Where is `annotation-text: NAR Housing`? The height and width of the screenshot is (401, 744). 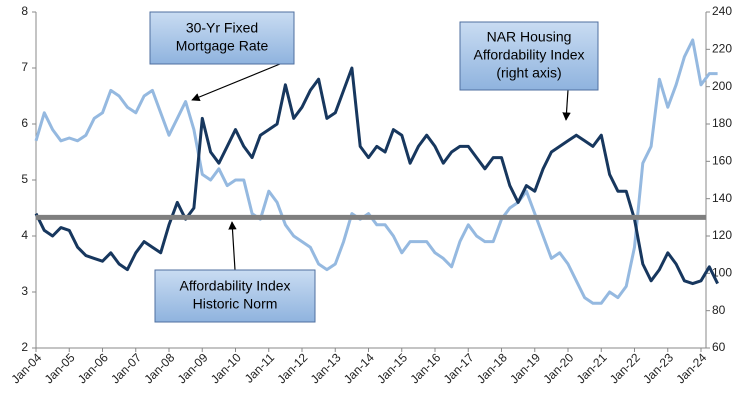 annotation-text: NAR Housing is located at coordinates (529, 37).